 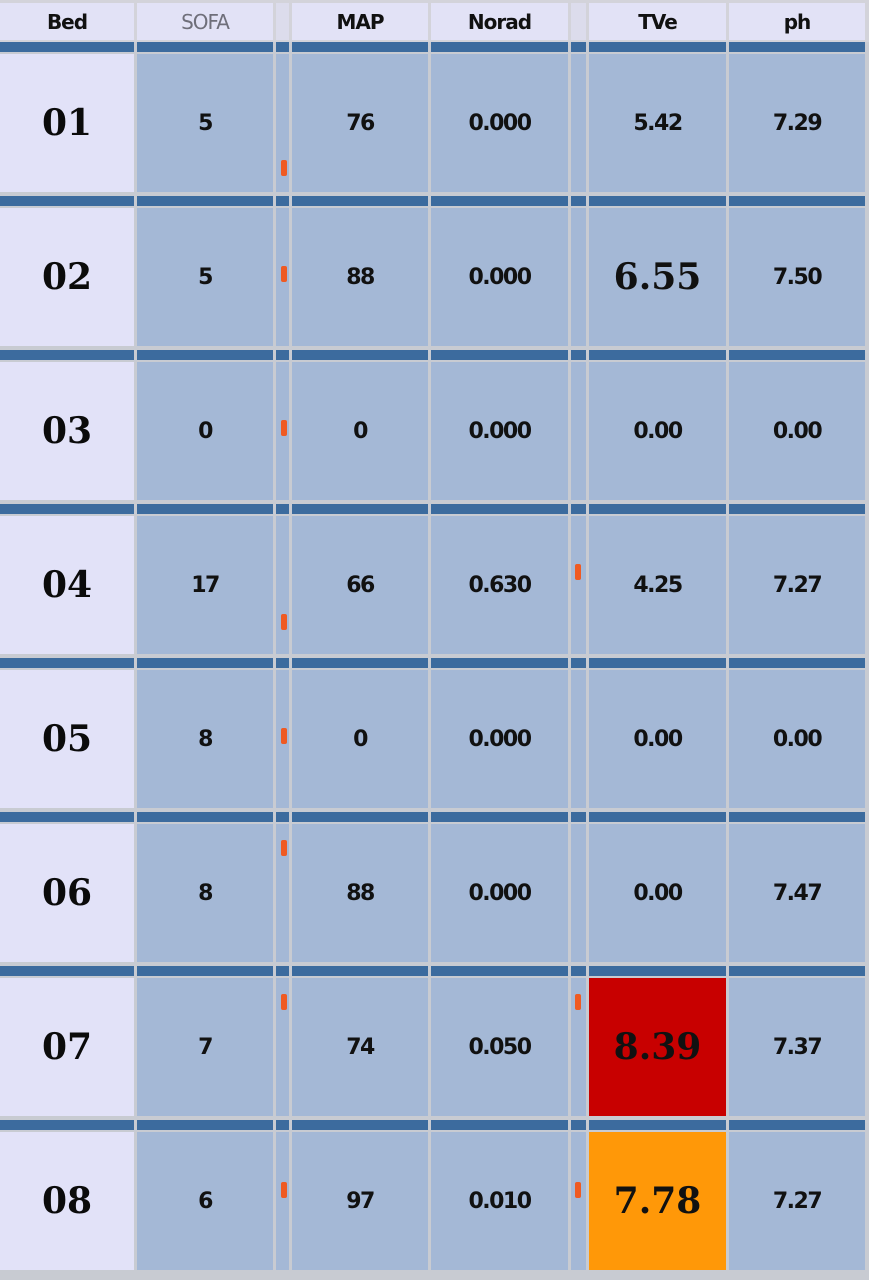 I want to click on tve-cell: 5.42, so click(x=657, y=123).